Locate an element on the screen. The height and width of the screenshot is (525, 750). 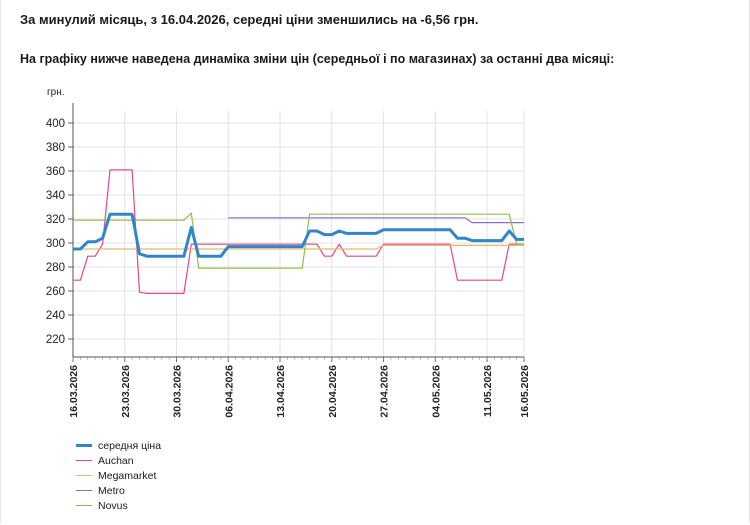
chart-legend: середня ціна Auchan Megamarket Metro Novus is located at coordinates (118, 475).